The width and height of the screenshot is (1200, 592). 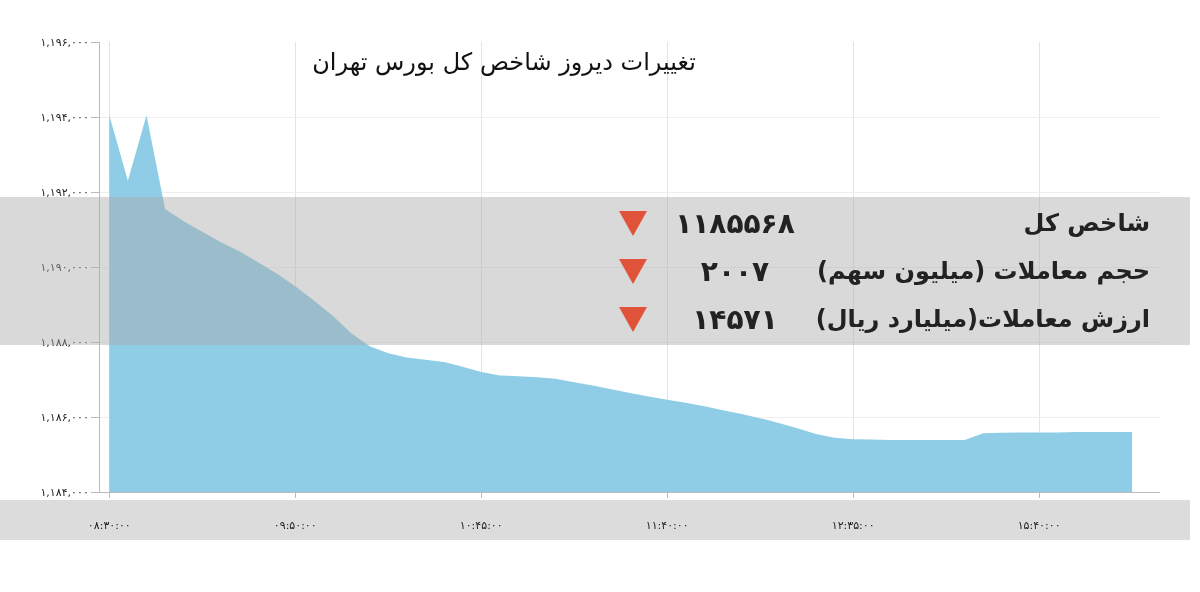 I want to click on annotation: شاخص کل, so click(x=1086, y=223).